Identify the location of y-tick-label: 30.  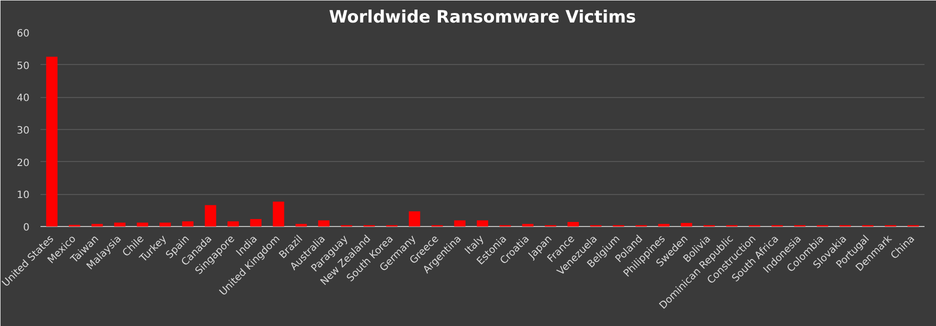
(23, 131).